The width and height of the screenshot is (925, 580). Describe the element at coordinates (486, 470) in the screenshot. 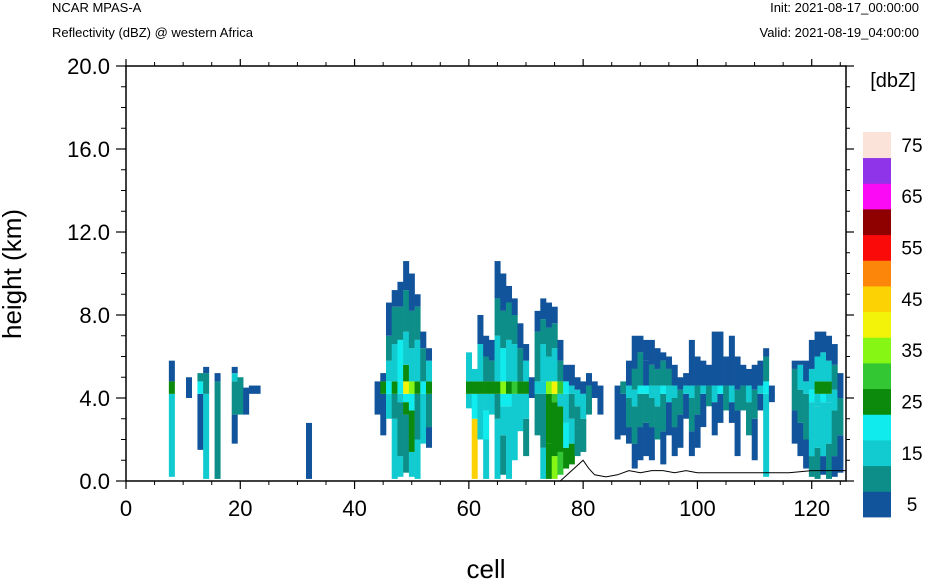

I see `terrain-line` at that location.